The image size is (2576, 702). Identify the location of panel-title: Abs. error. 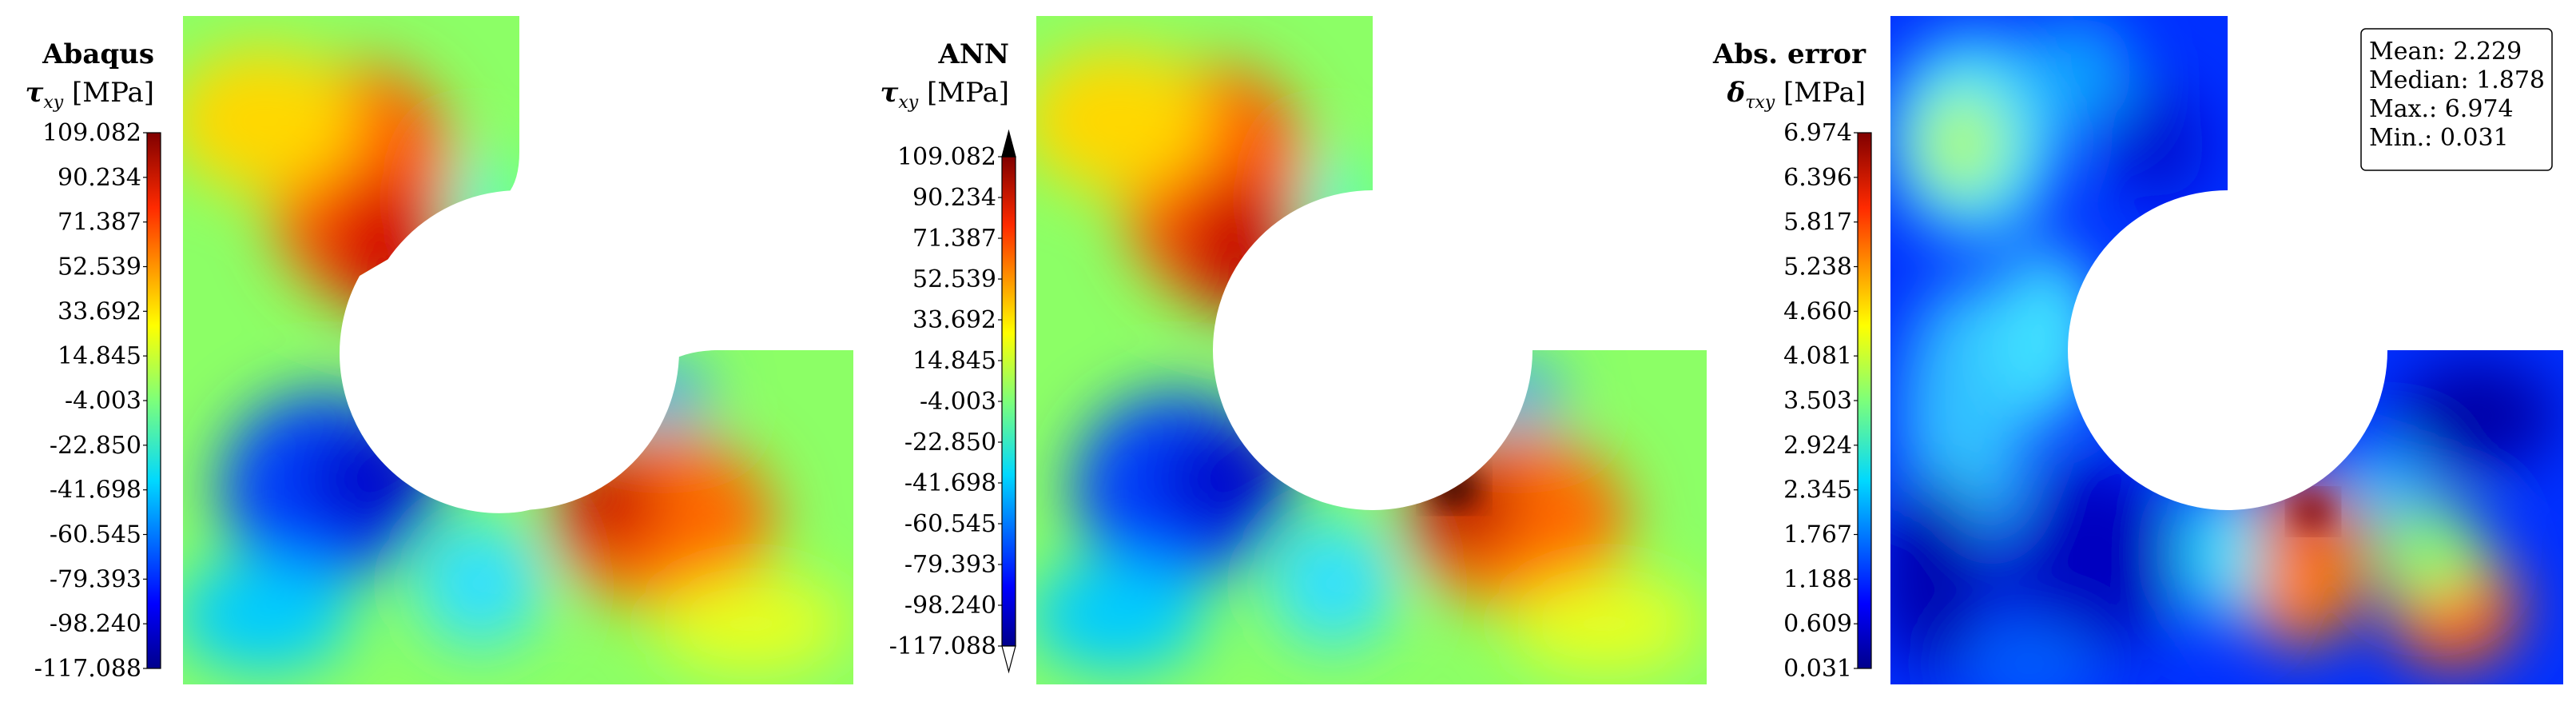
(1789, 54).